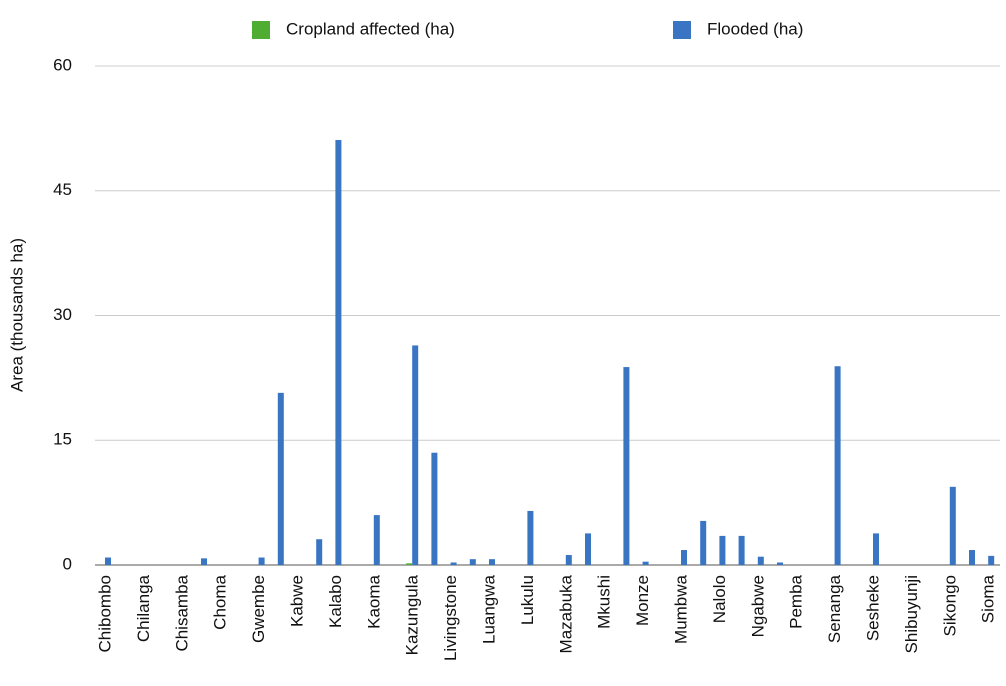 Image resolution: width=1006 pixels, height=686 pixels. What do you see at coordinates (62, 439) in the screenshot?
I see `y-tick-label: 15` at bounding box center [62, 439].